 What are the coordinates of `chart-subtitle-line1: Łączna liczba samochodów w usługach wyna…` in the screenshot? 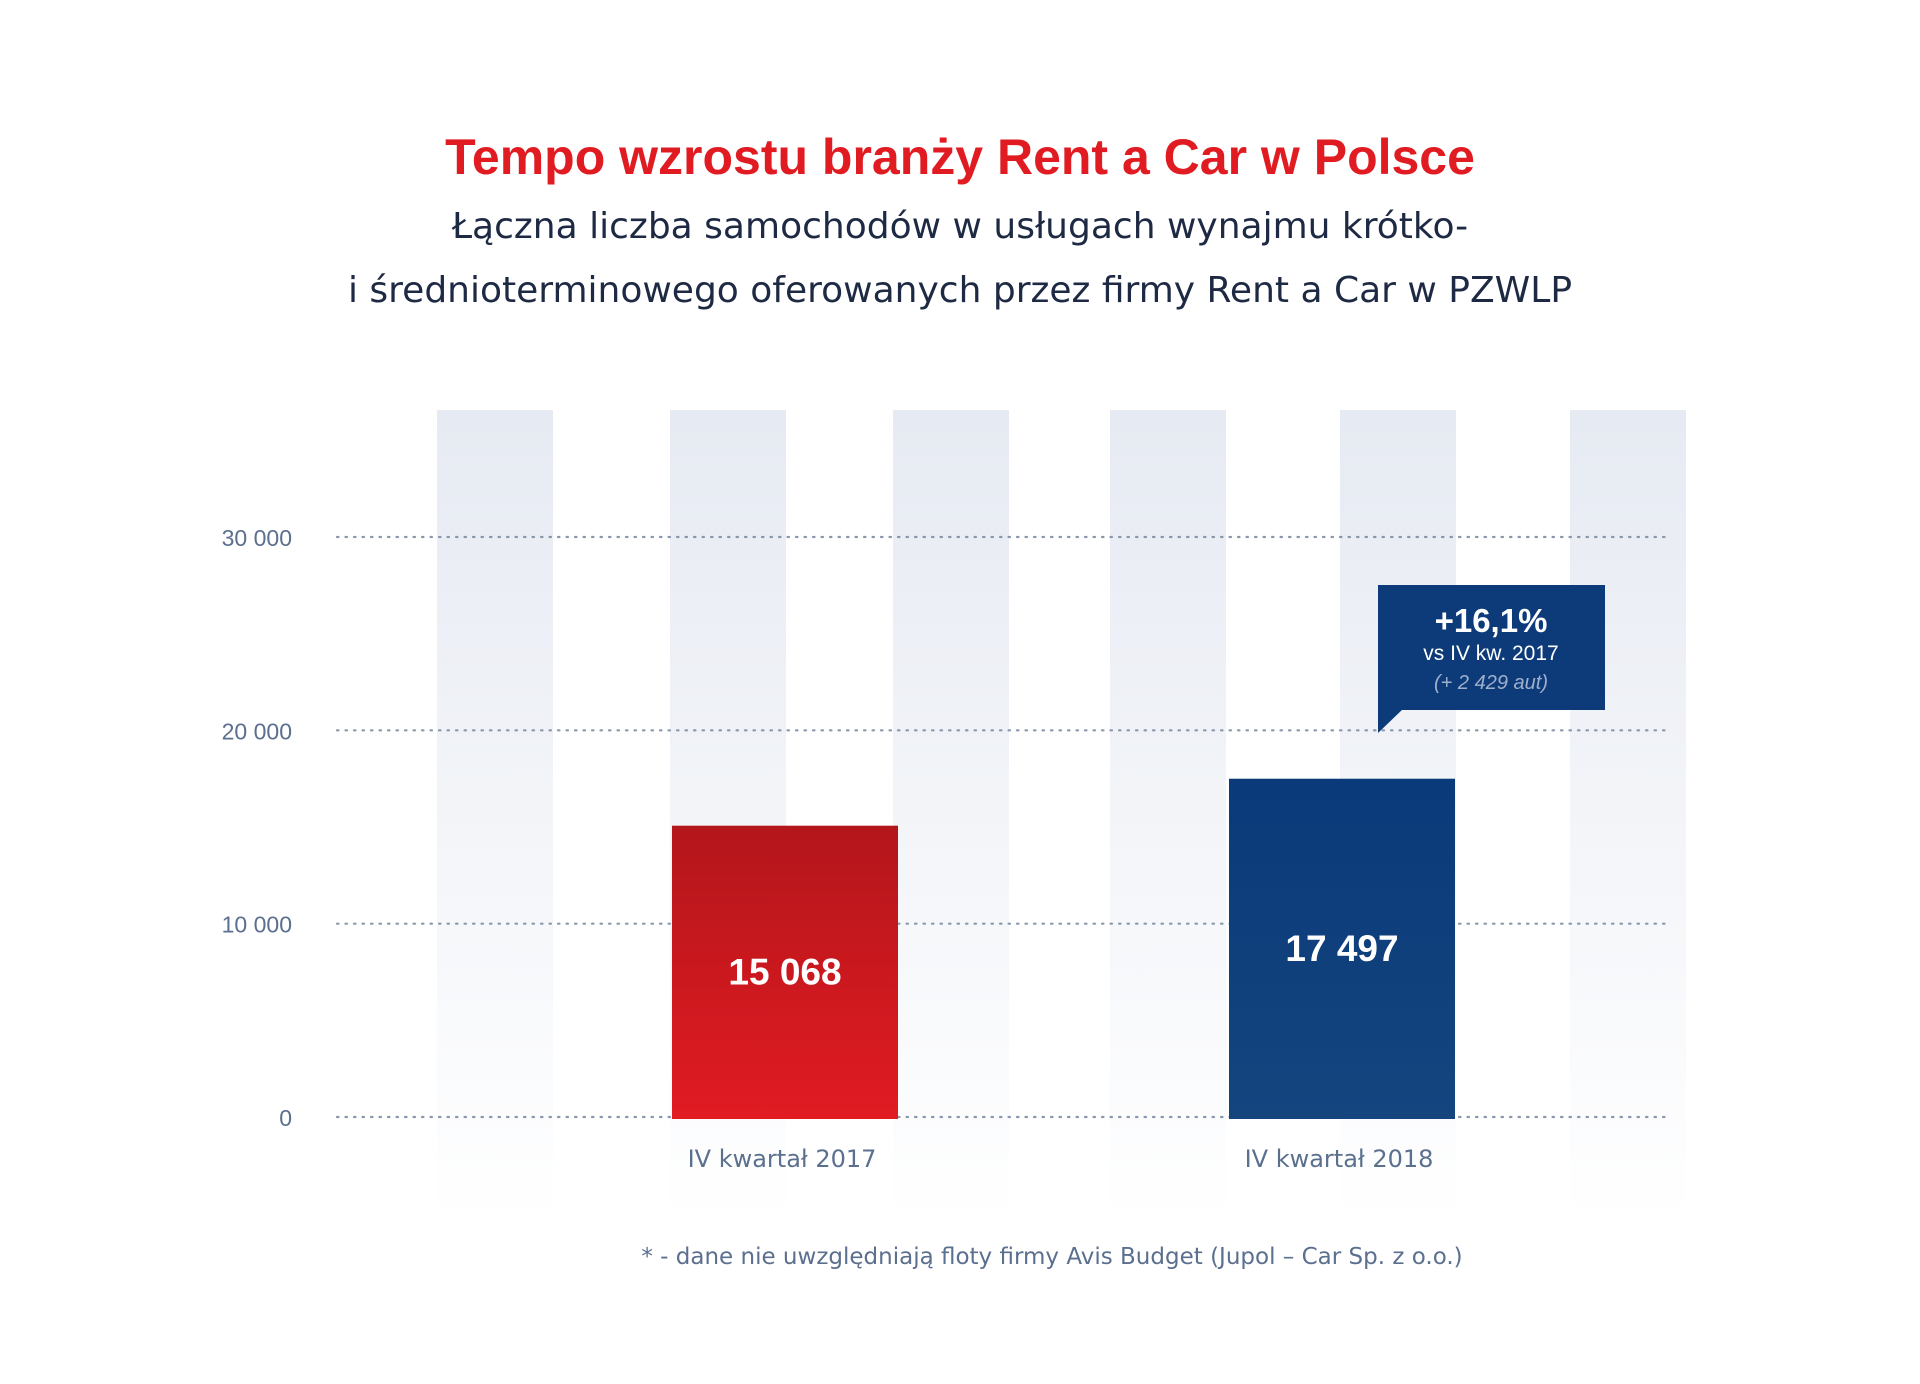 It's located at (960, 226).